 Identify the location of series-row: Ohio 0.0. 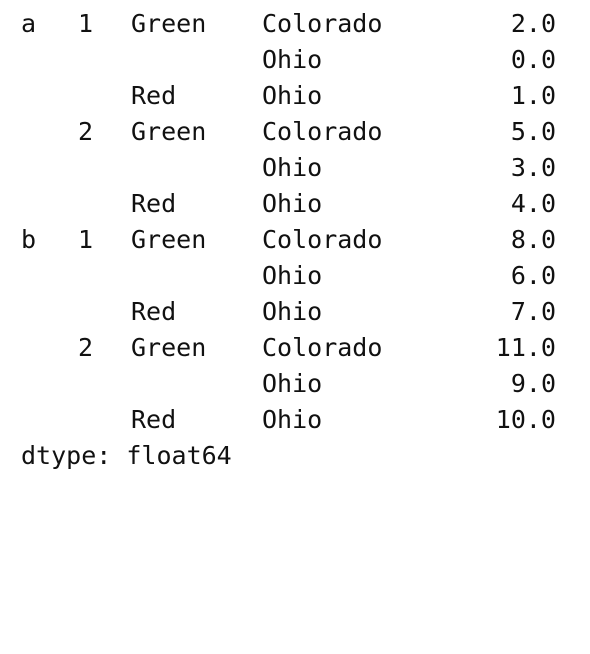
(295, 60).